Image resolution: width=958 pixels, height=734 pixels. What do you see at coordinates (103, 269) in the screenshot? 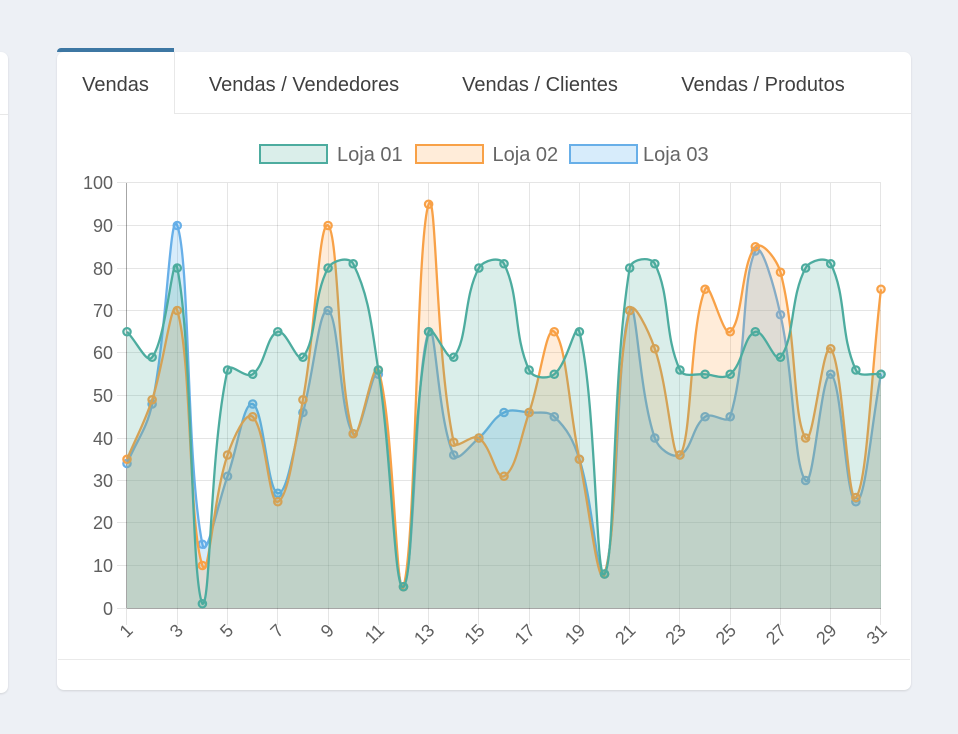
I see `svg-text: 80` at bounding box center [103, 269].